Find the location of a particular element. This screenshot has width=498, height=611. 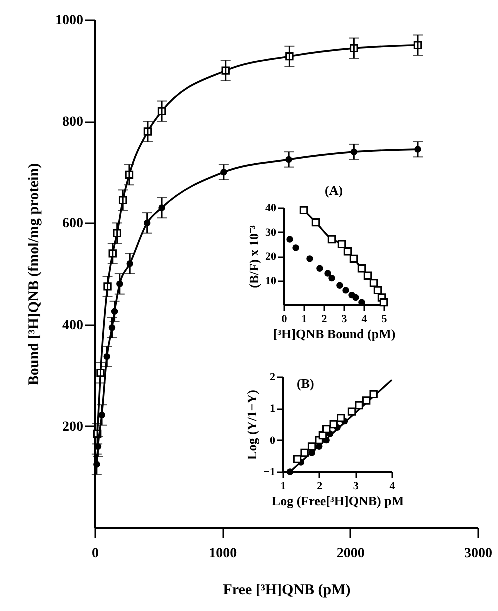

y-tick-label: 30 is located at coordinates (271, 232).